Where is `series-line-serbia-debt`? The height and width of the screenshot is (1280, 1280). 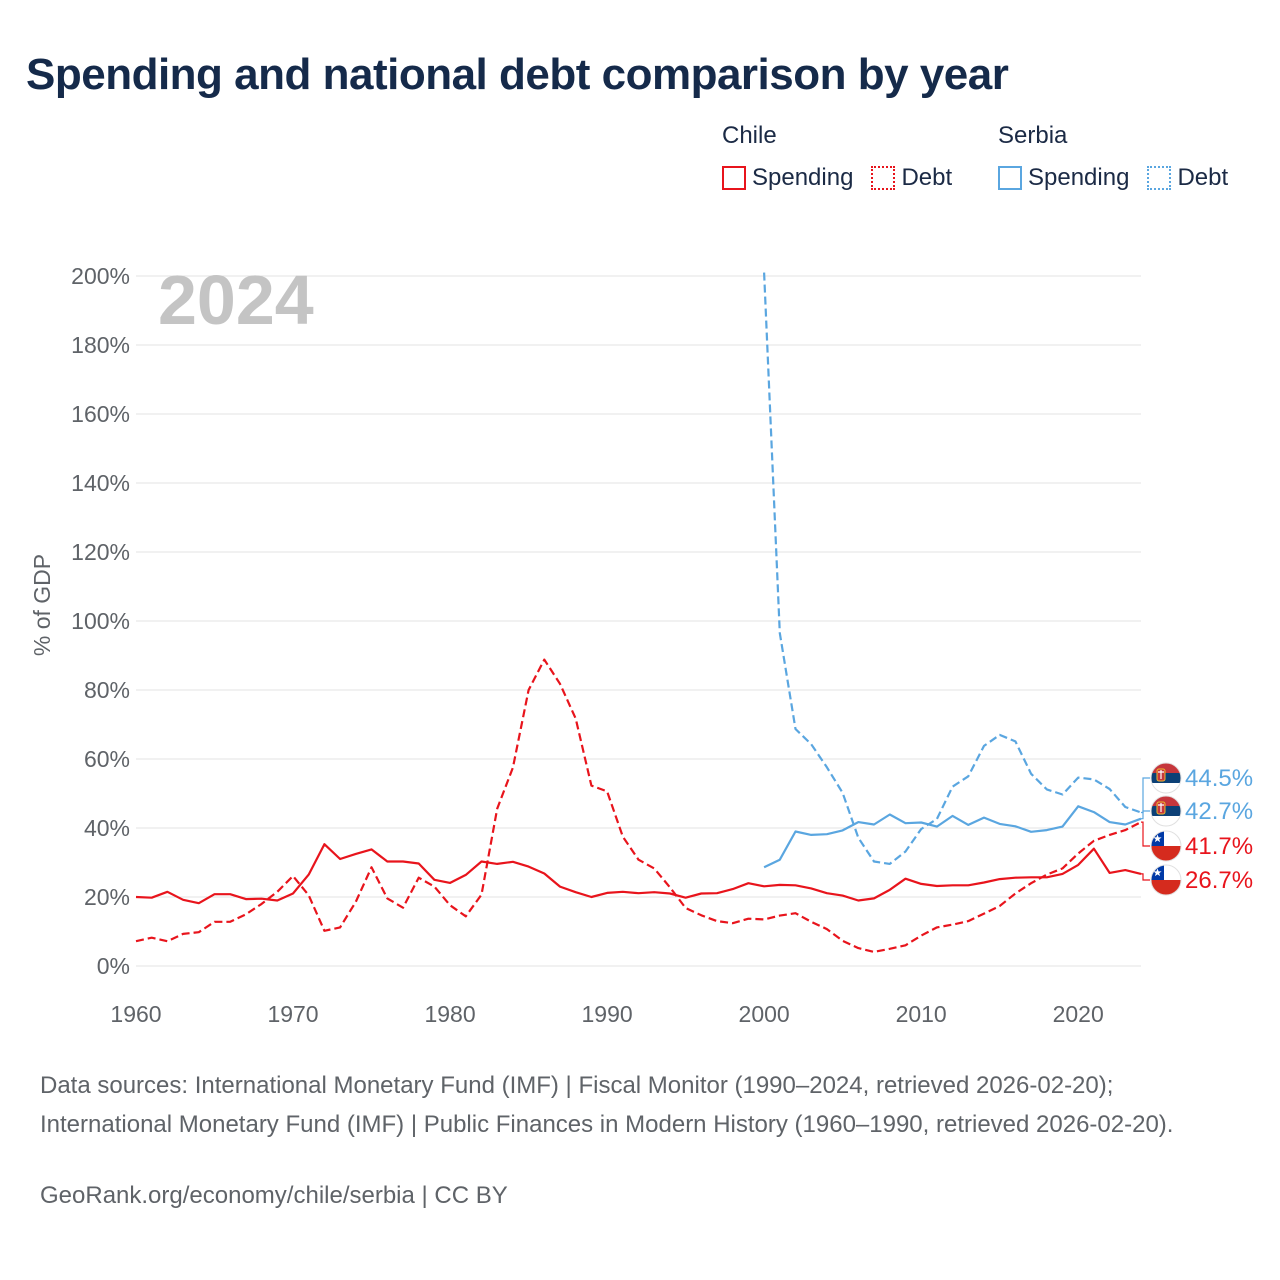
series-line-serbia-debt is located at coordinates (952, 569).